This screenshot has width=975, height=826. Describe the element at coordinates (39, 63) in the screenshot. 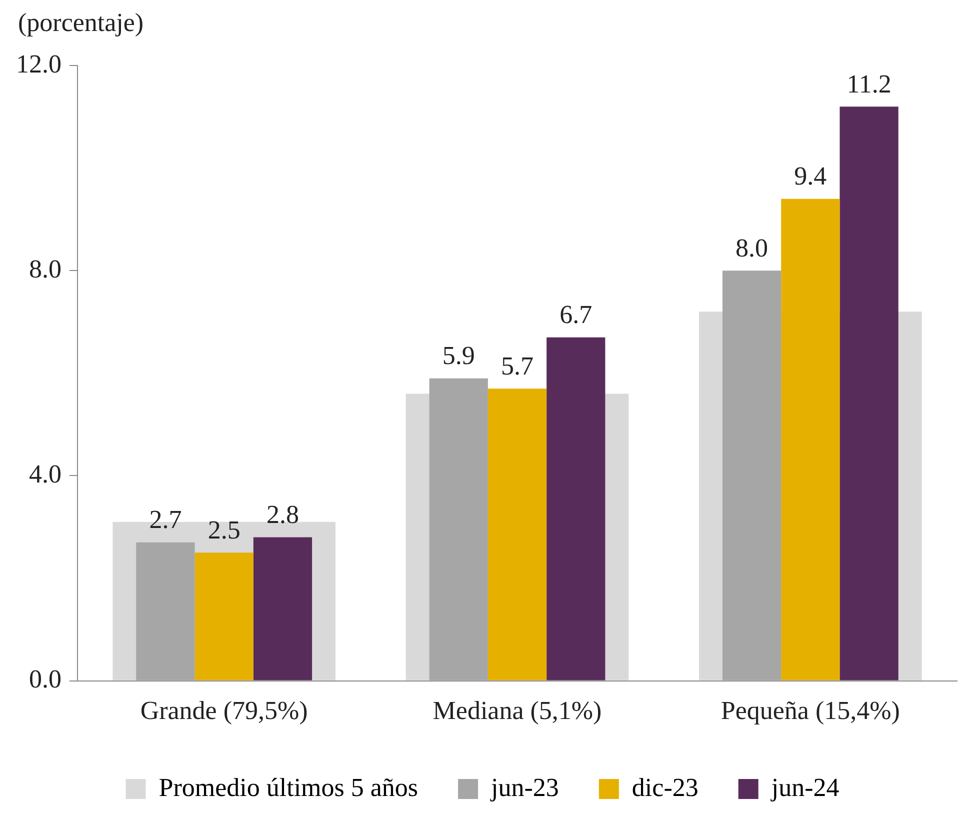

I see `y-tick-label: 12.0` at that location.